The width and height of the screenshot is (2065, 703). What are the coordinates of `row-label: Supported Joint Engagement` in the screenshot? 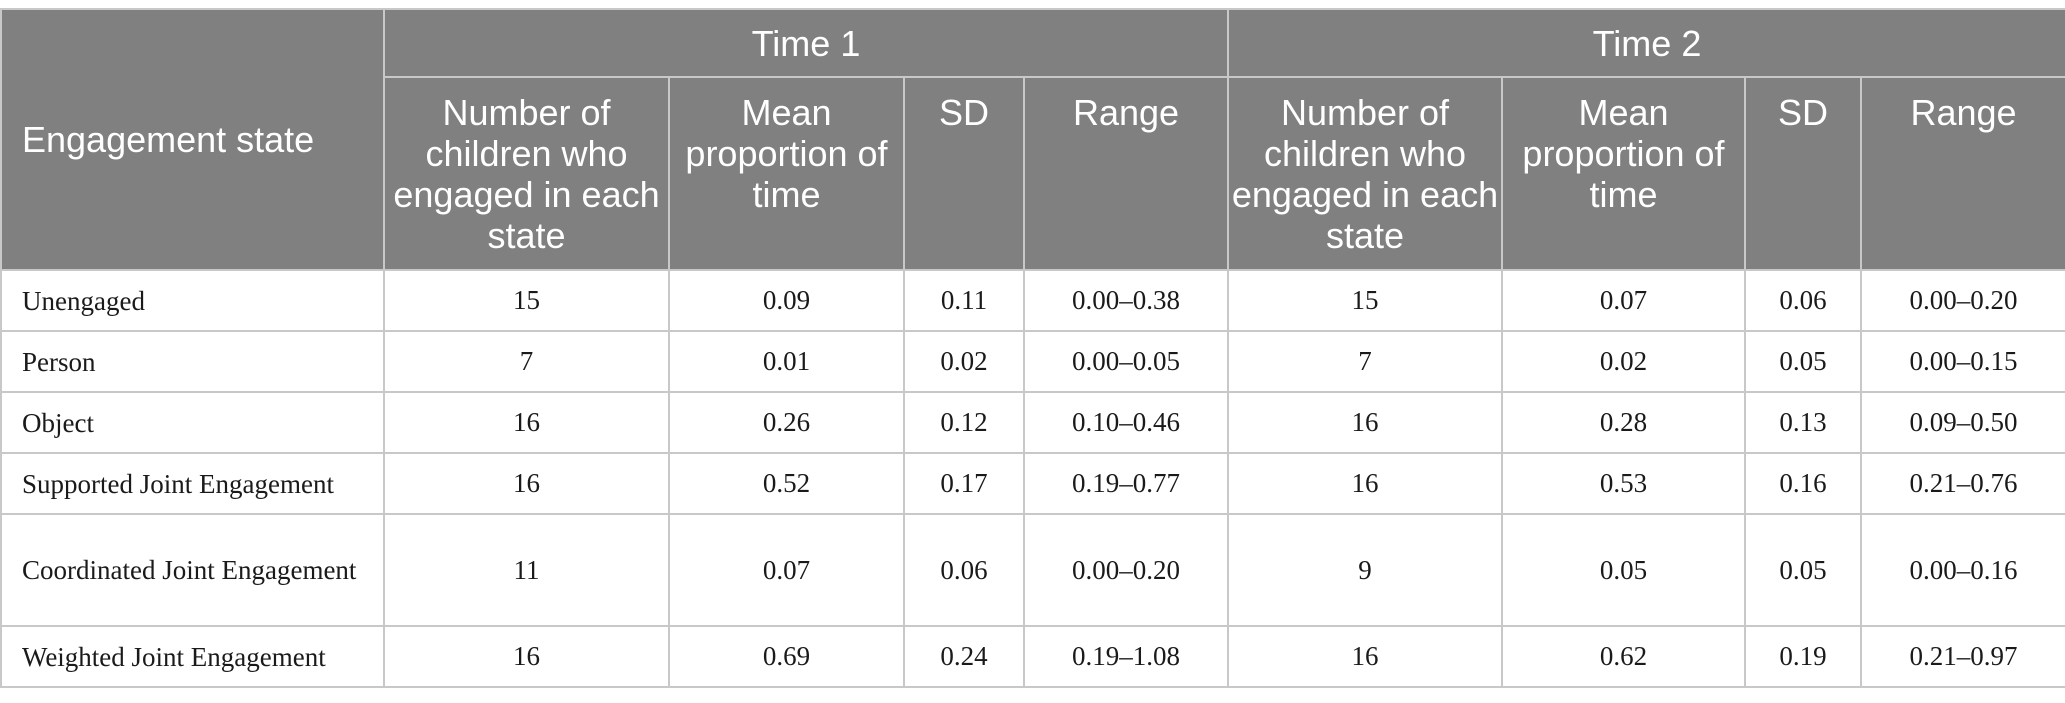 It's located at (192, 483).